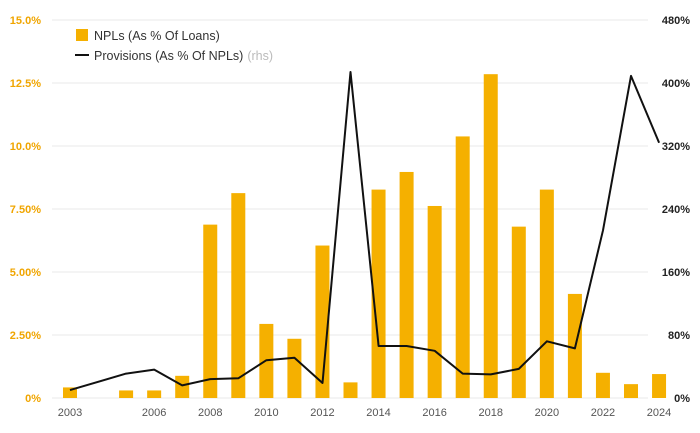  Describe the element at coordinates (603, 413) in the screenshot. I see `x-tick-label: 2022` at that location.